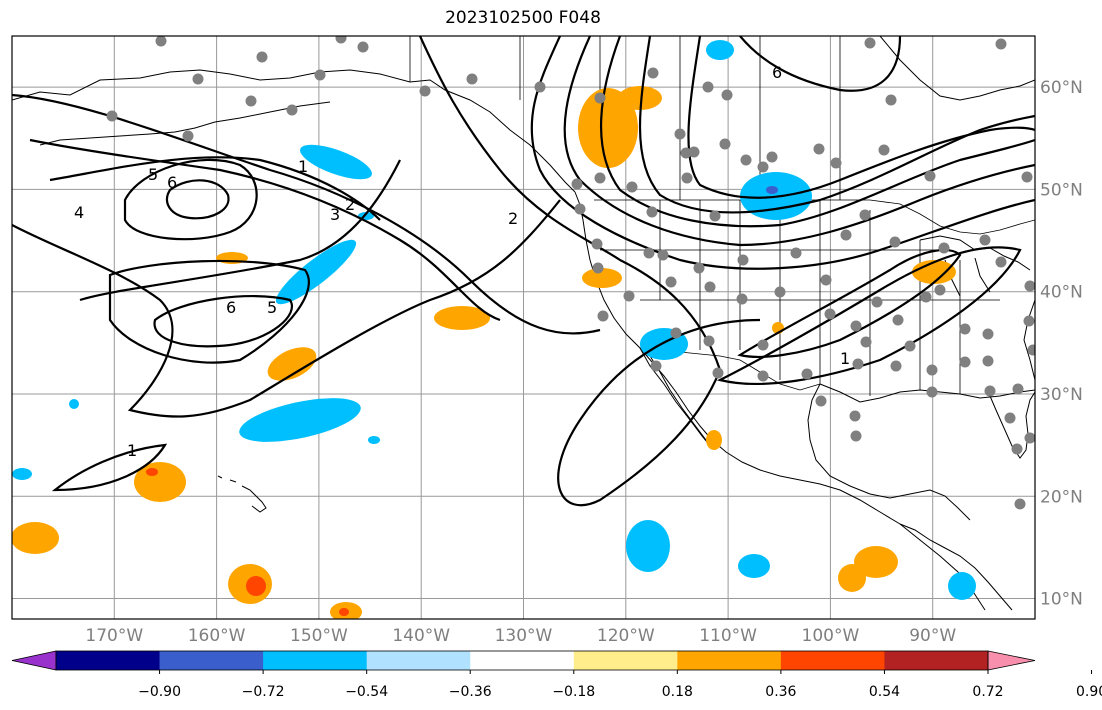 This screenshot has height=710, width=1102. Describe the element at coordinates (728, 636) in the screenshot. I see `longitude-tick-label: 110°W` at that location.